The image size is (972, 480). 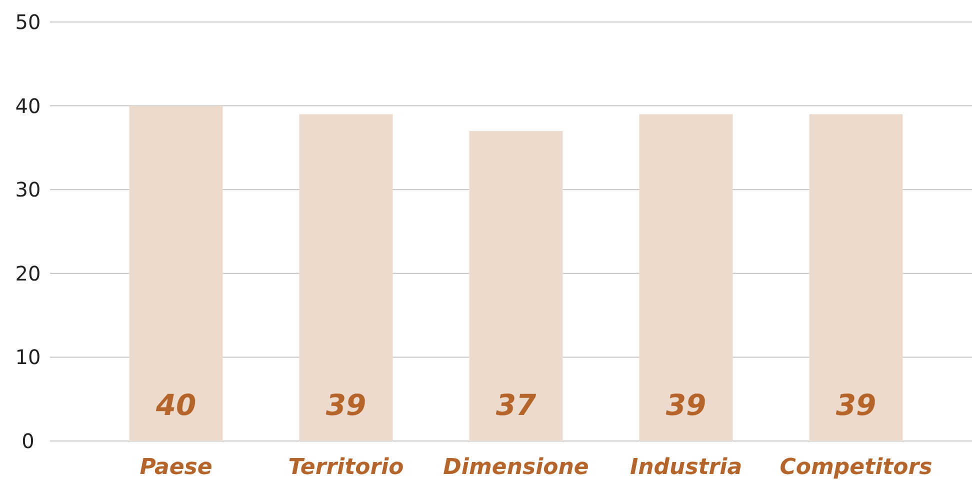 What do you see at coordinates (28, 441) in the screenshot?
I see `y-tick-label: 0` at bounding box center [28, 441].